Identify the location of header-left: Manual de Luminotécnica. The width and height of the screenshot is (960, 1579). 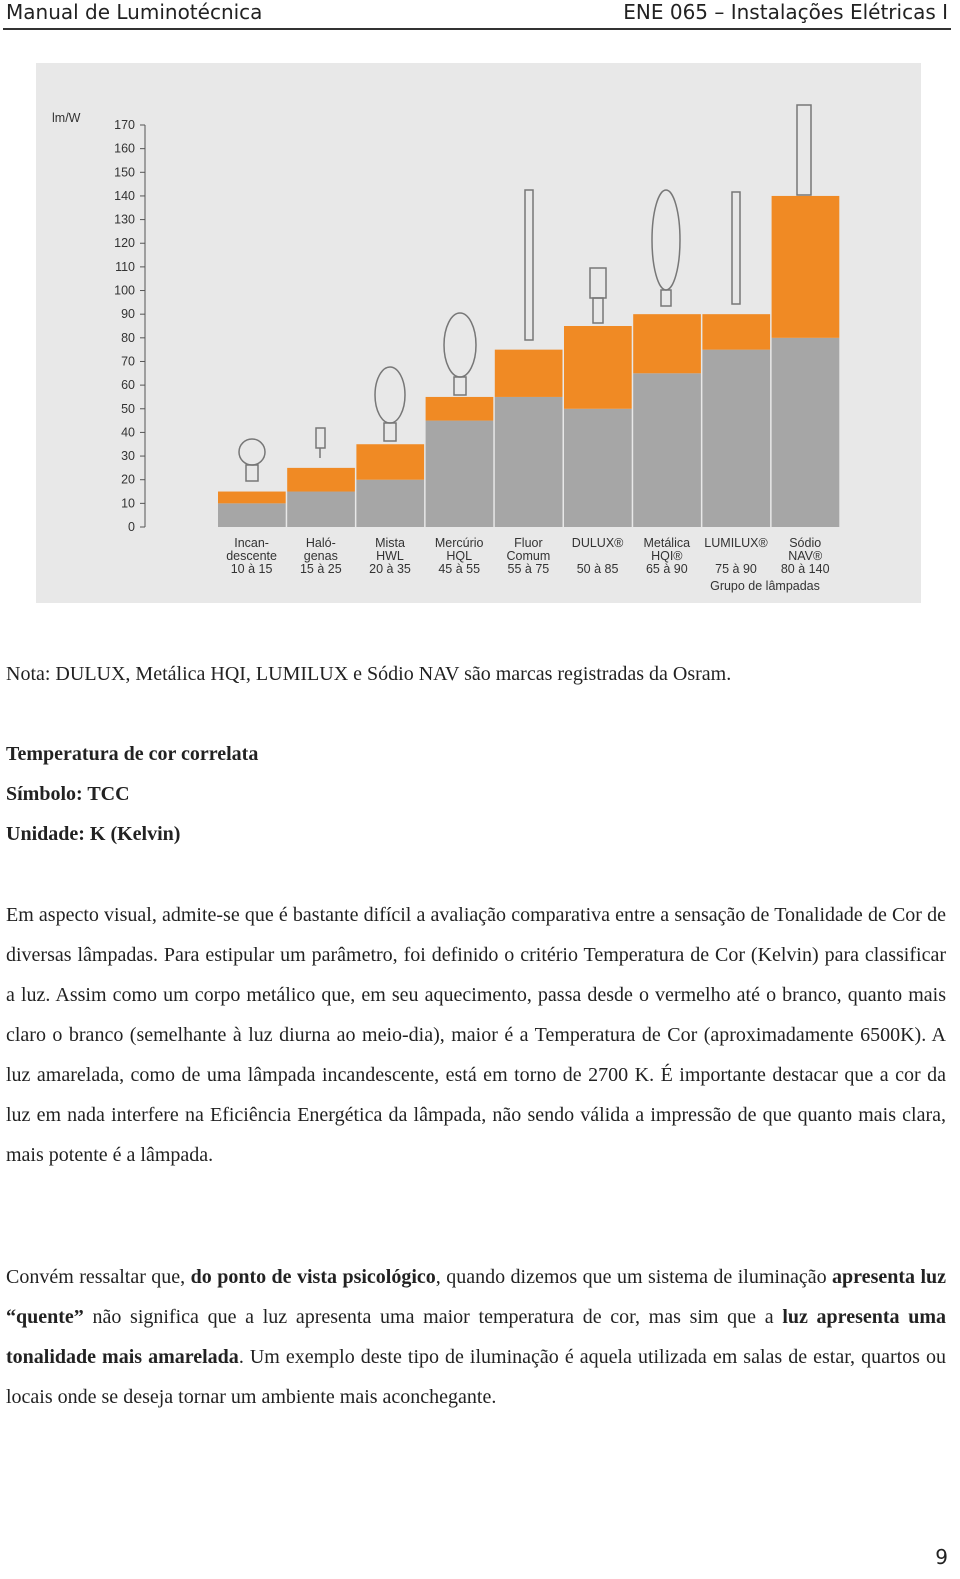
(134, 12).